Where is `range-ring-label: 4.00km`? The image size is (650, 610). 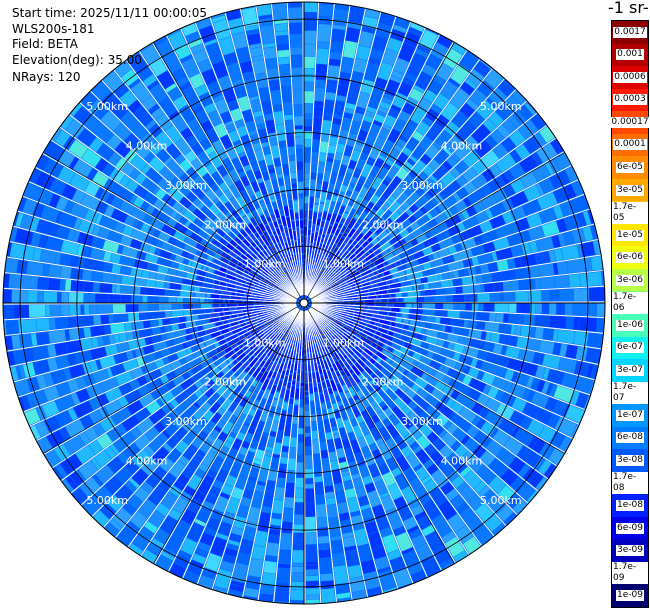 range-ring-label: 4.00km is located at coordinates (462, 146).